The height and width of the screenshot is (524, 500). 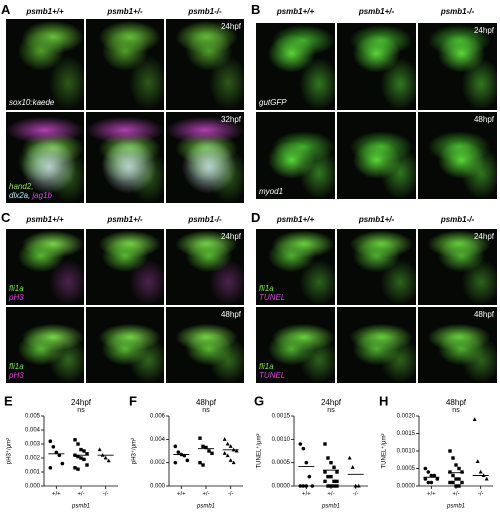 What do you see at coordinates (230, 119) in the screenshot?
I see `time-label: 32hpf` at bounding box center [230, 119].